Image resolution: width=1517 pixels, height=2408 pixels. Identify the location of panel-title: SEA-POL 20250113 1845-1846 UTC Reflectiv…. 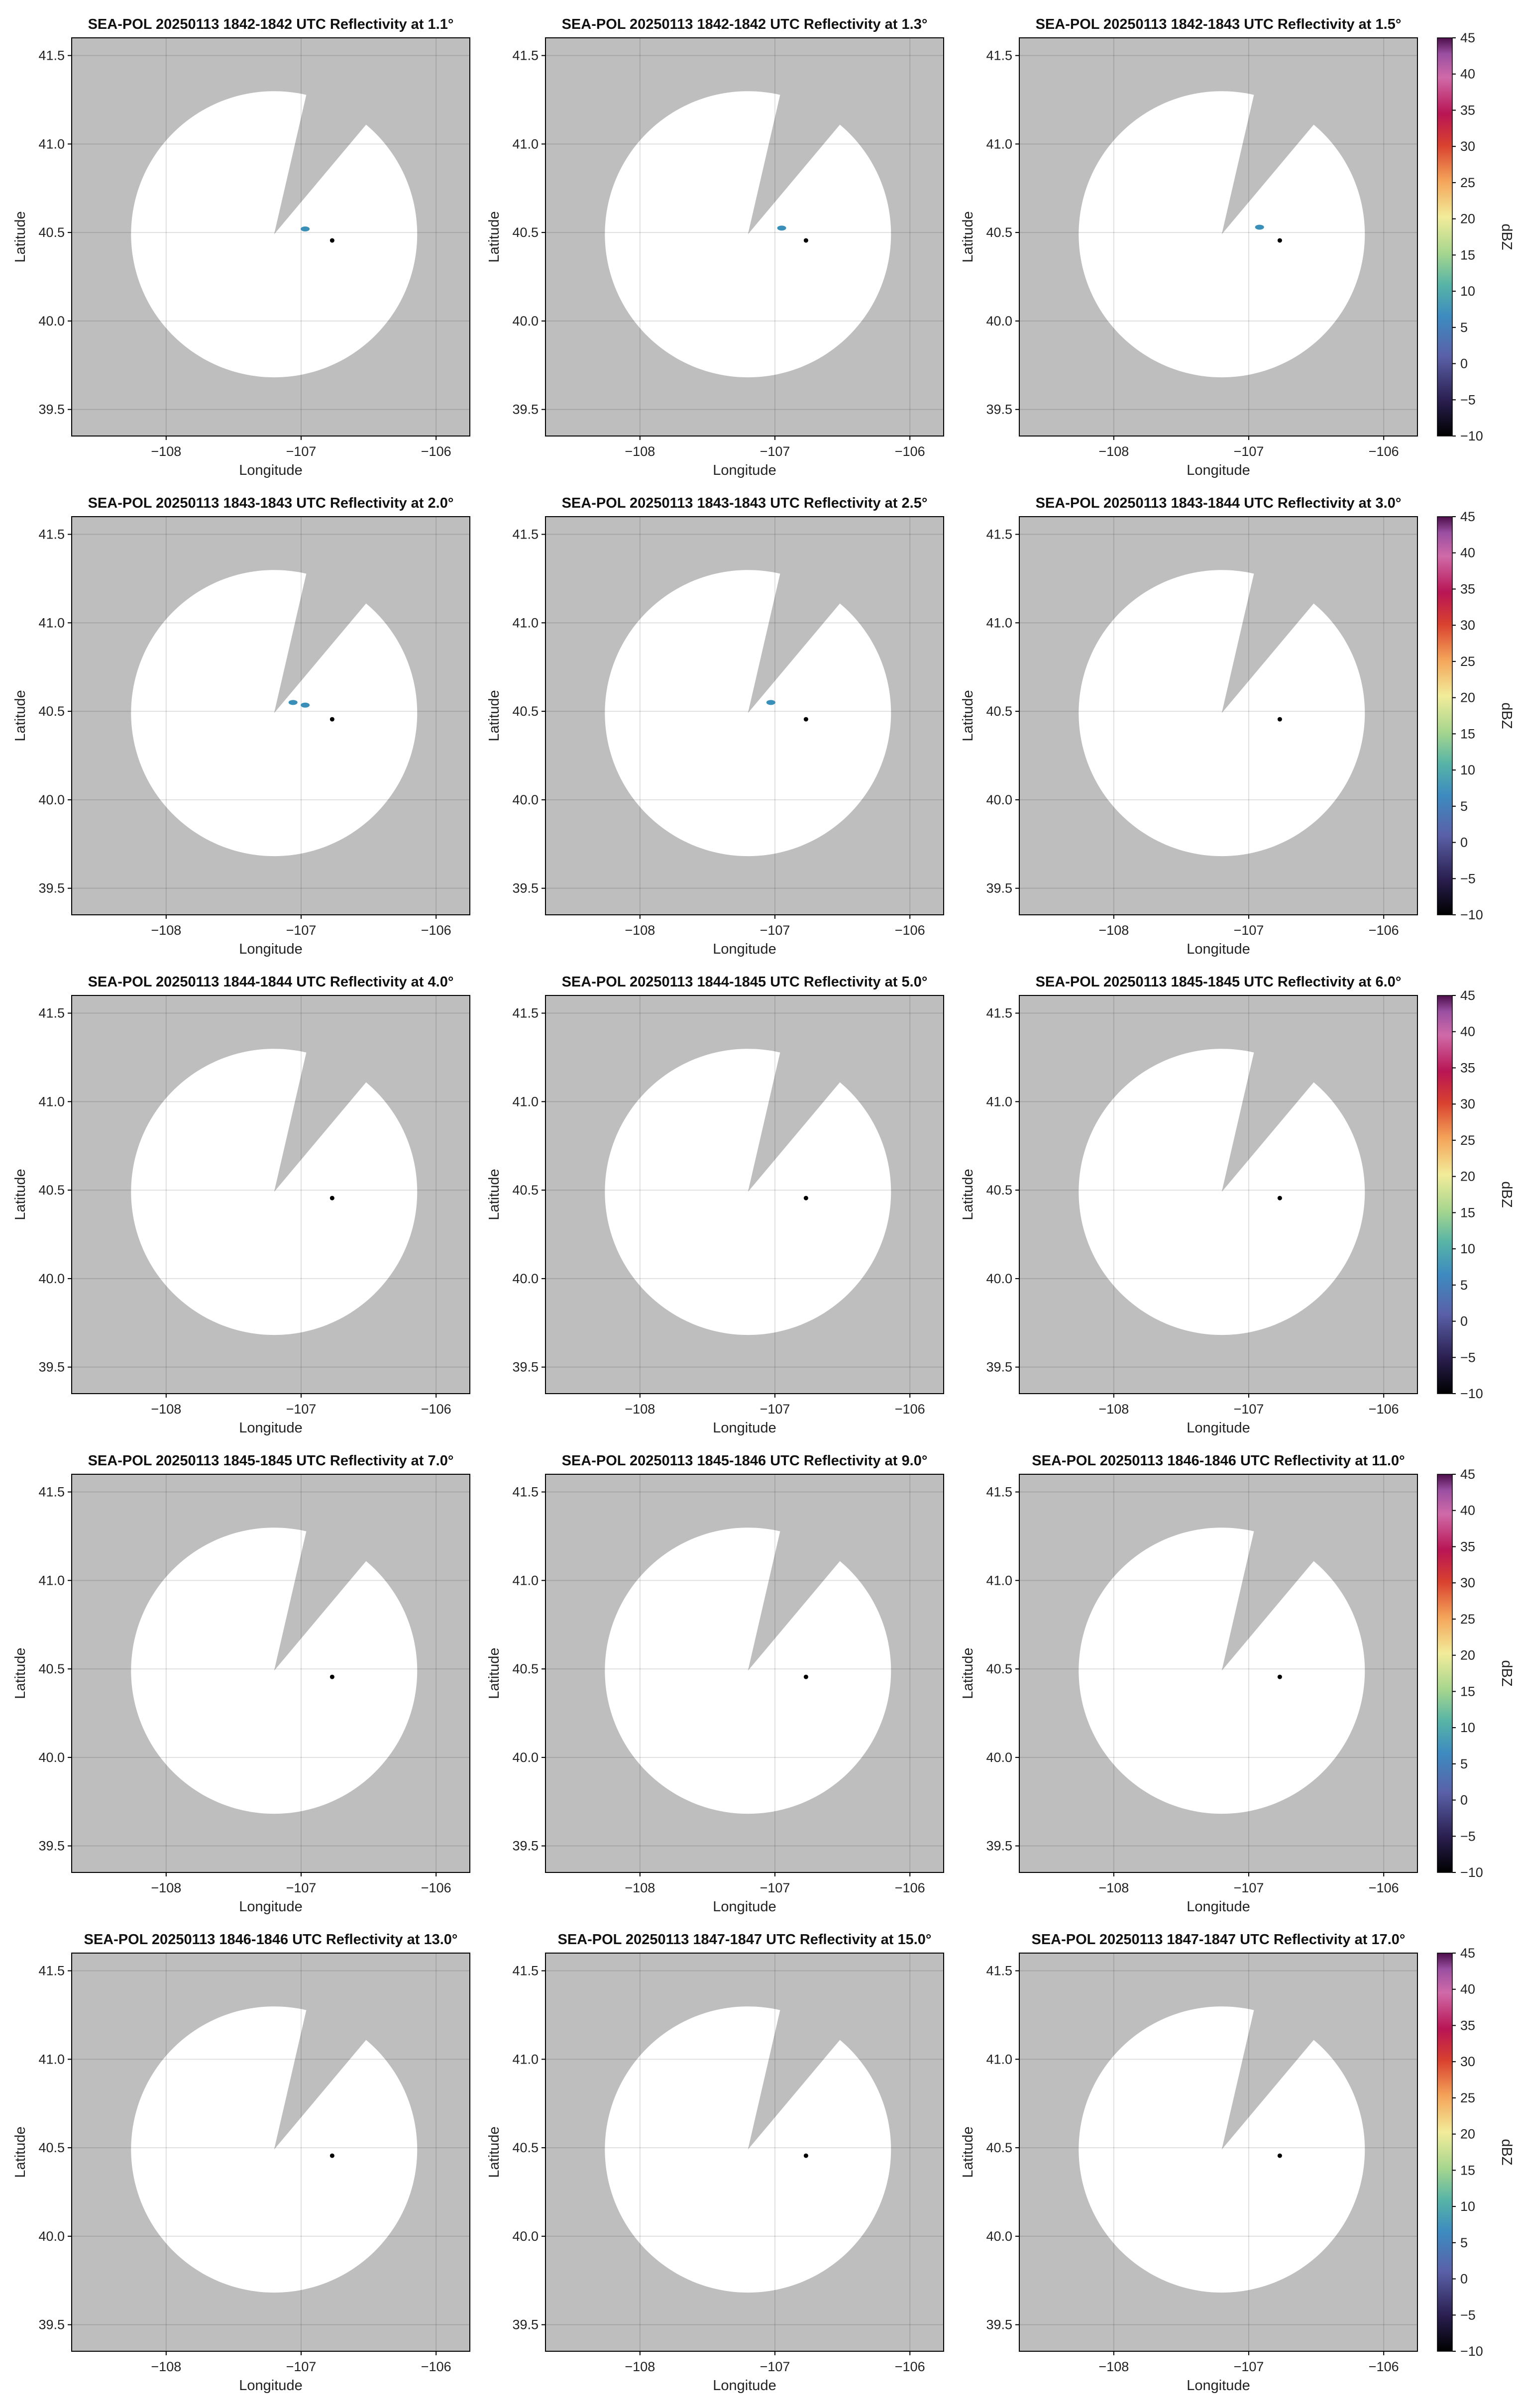
(745, 1461).